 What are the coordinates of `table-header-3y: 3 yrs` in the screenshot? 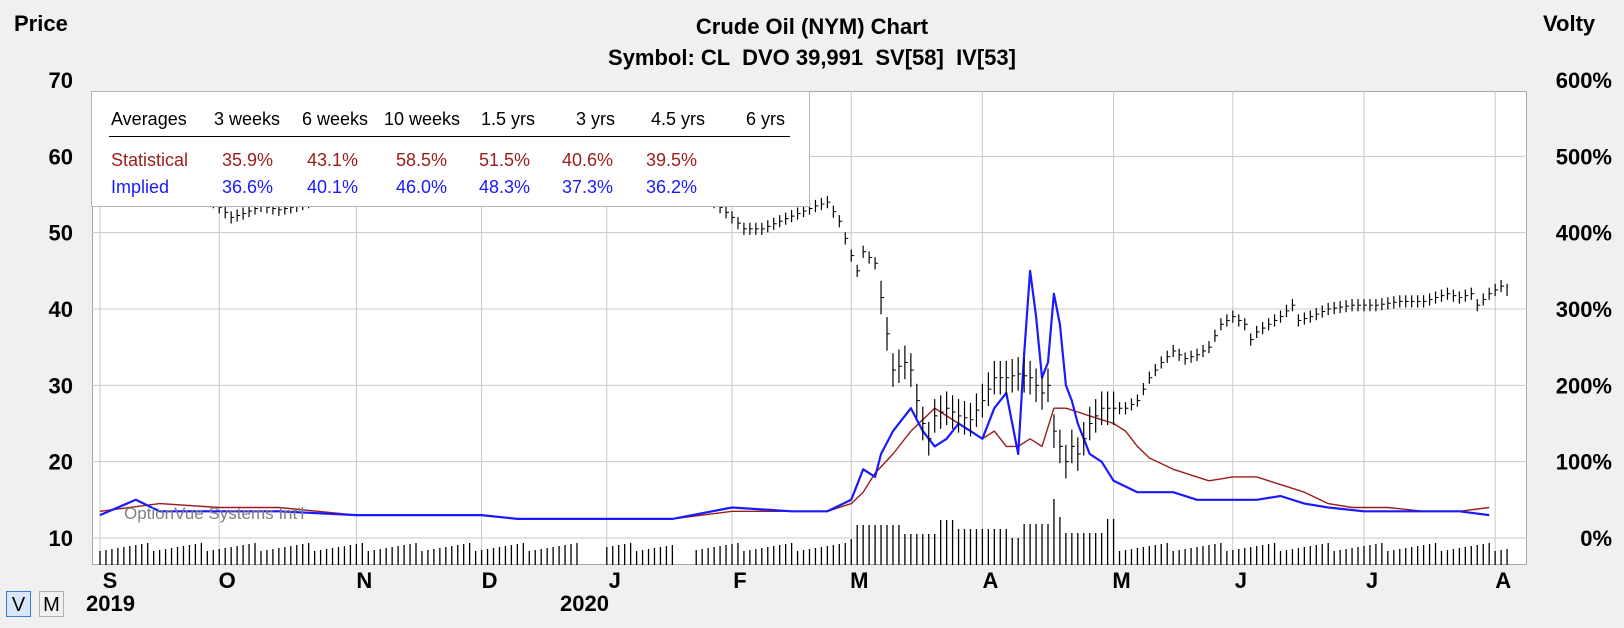 It's located at (596, 119).